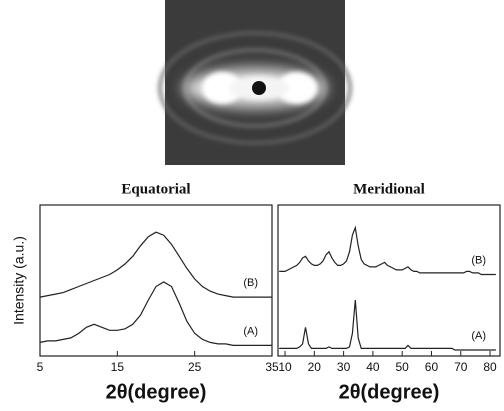  I want to click on chart-title: Equatorial, so click(155, 189).